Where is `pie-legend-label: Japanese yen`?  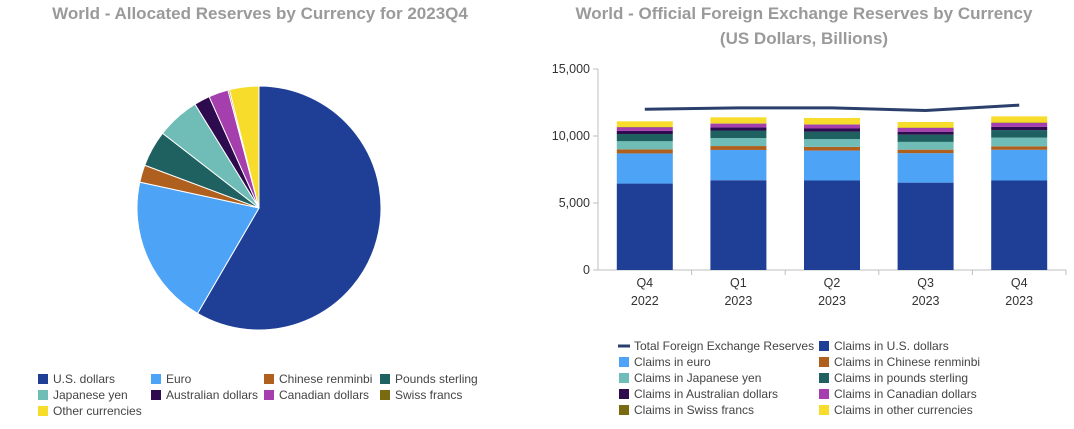 pie-legend-label: Japanese yen is located at coordinates (90, 395).